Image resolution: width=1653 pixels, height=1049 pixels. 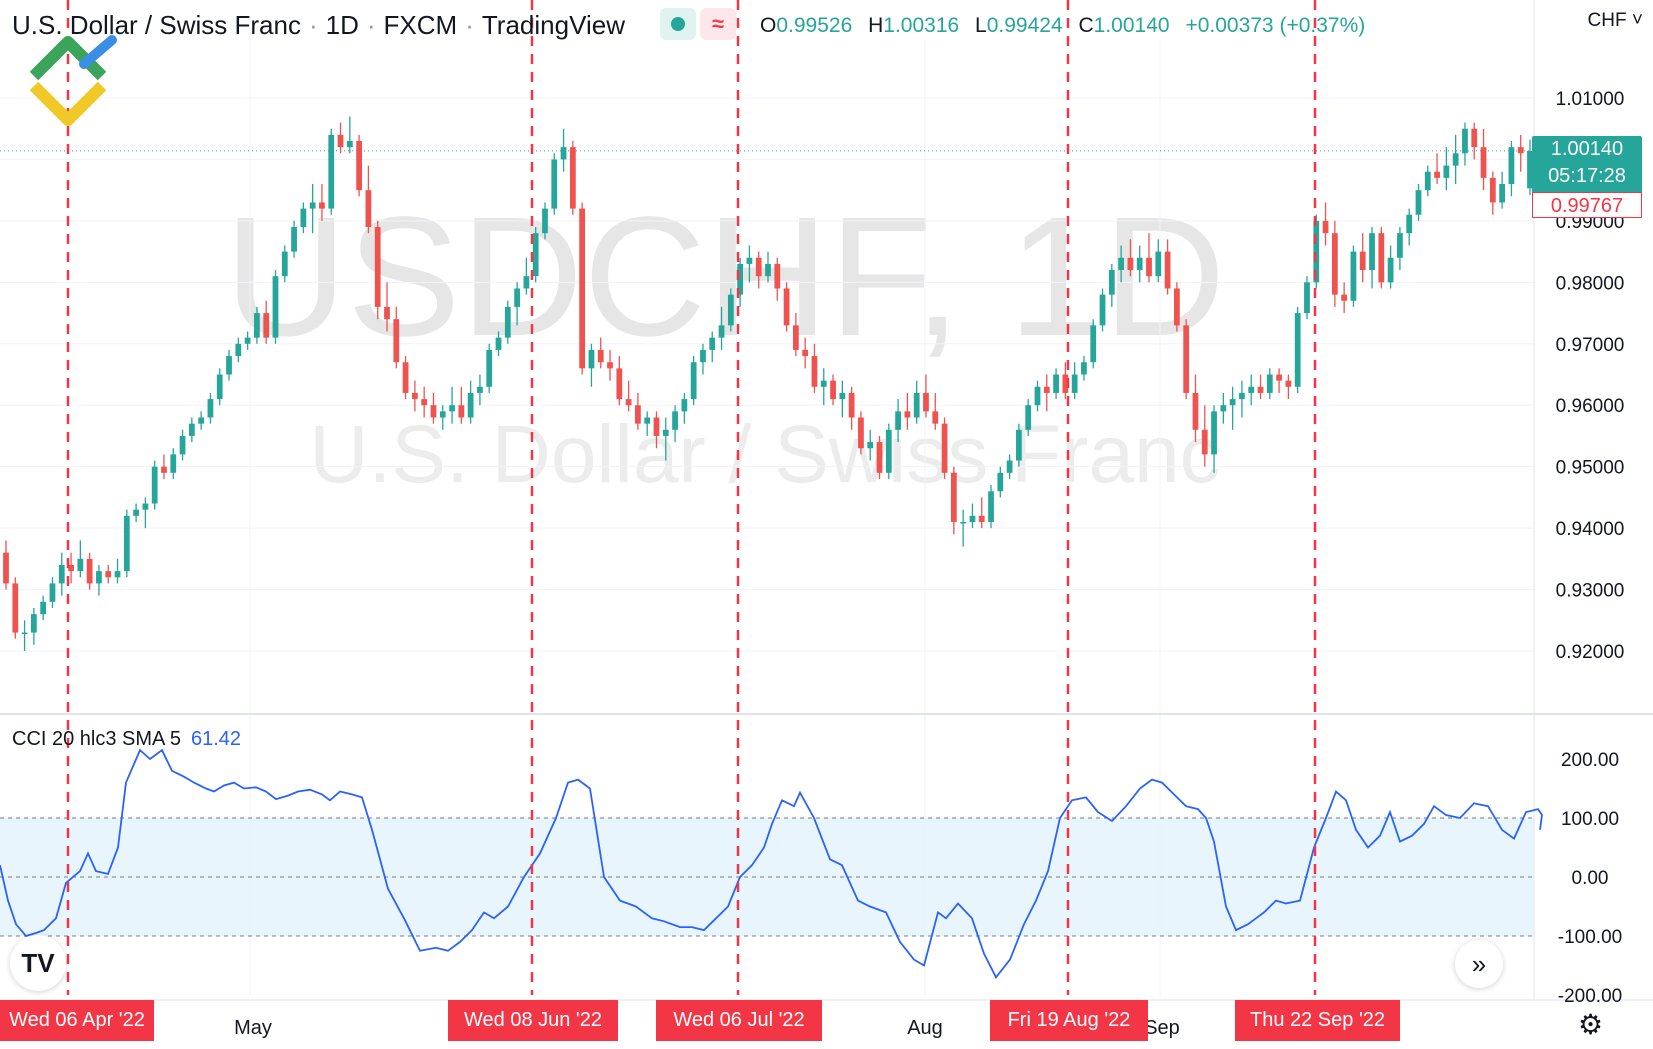 I want to click on time-tick-label: Aug, so click(x=925, y=1028).